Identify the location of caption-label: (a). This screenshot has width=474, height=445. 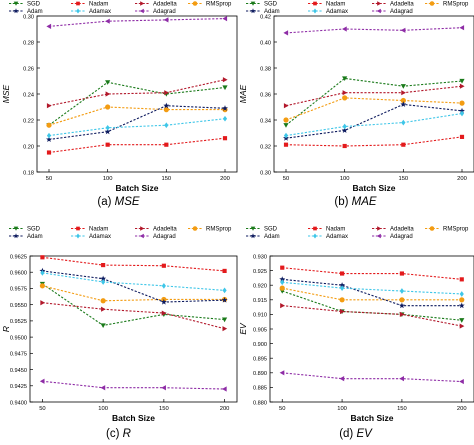
(104, 202).